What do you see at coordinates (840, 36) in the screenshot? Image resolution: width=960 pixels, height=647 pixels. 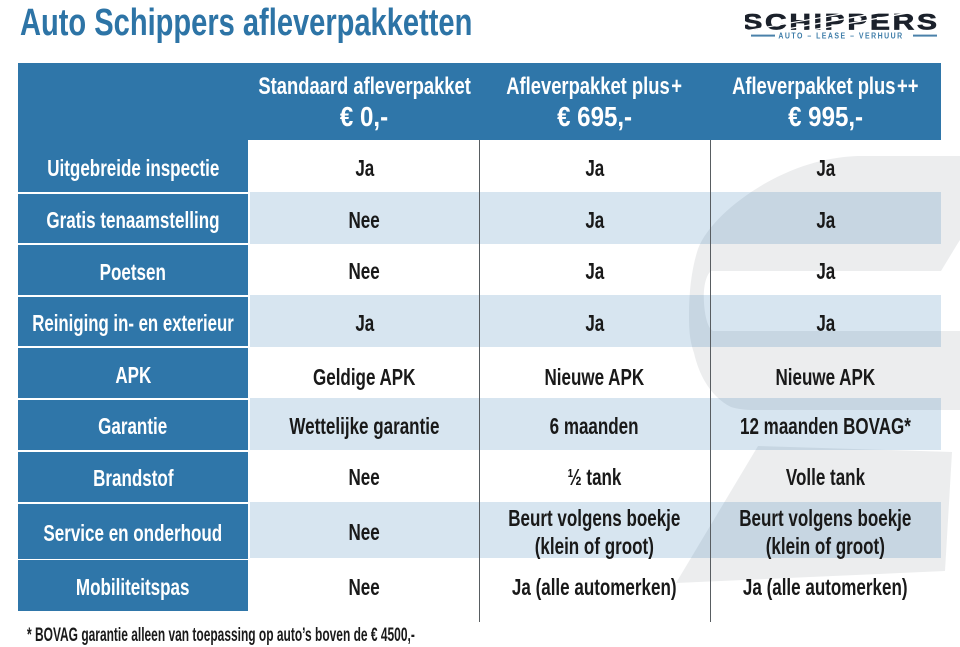 I see `svg-text: AUTO – LEASE – VERHUUR` at bounding box center [840, 36].